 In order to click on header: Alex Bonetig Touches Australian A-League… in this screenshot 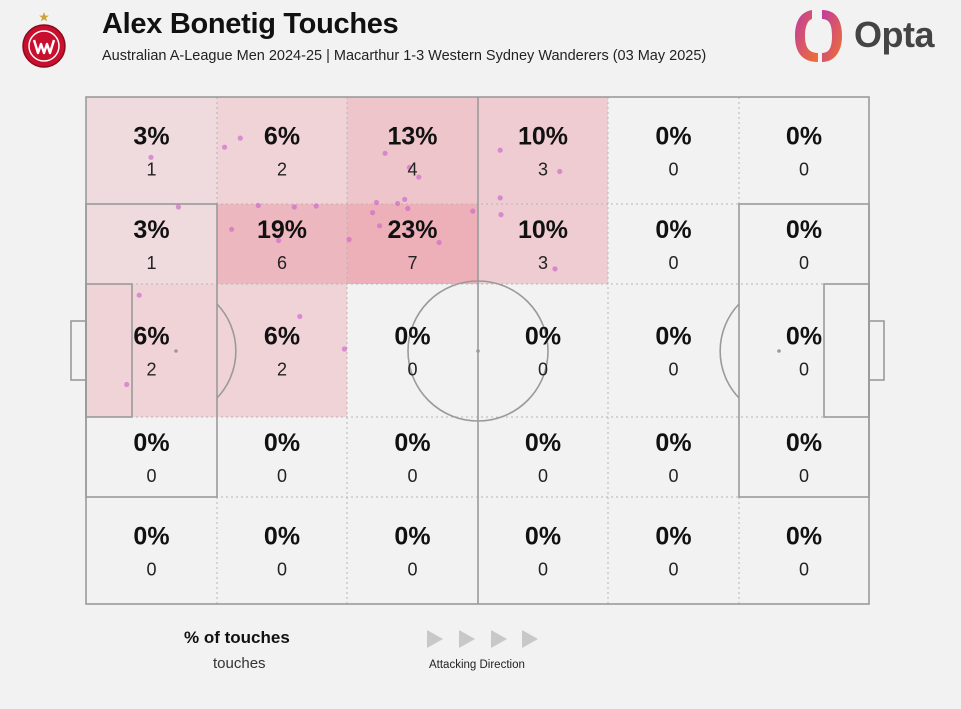, I will do `click(480, 40)`.